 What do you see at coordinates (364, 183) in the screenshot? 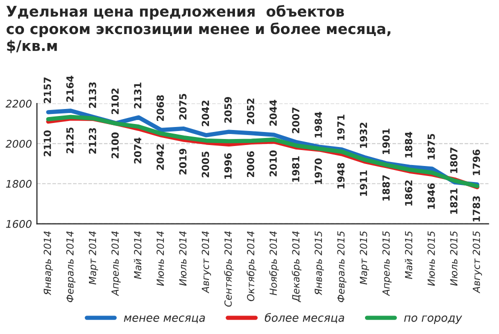
I see `data-label: 1911` at bounding box center [364, 183].